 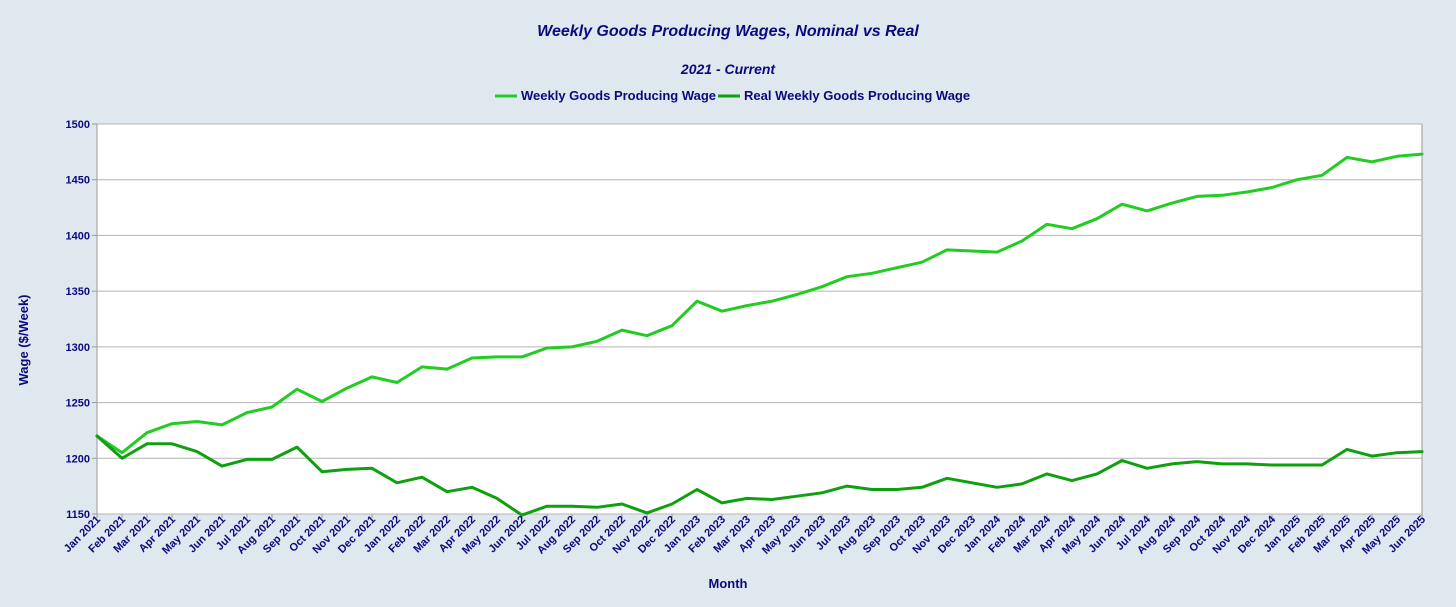 What do you see at coordinates (78, 181) in the screenshot?
I see `y-tick-label-1450: 1450` at bounding box center [78, 181].